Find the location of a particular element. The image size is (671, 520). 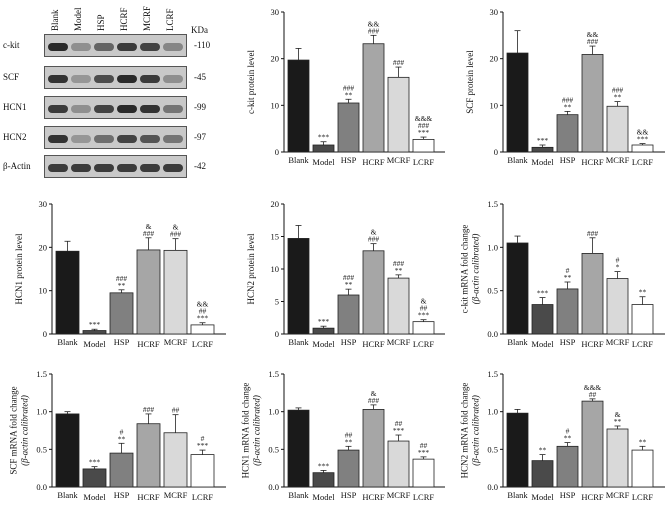

y-axis-label: SCF protein level is located at coordinates (470, 82).